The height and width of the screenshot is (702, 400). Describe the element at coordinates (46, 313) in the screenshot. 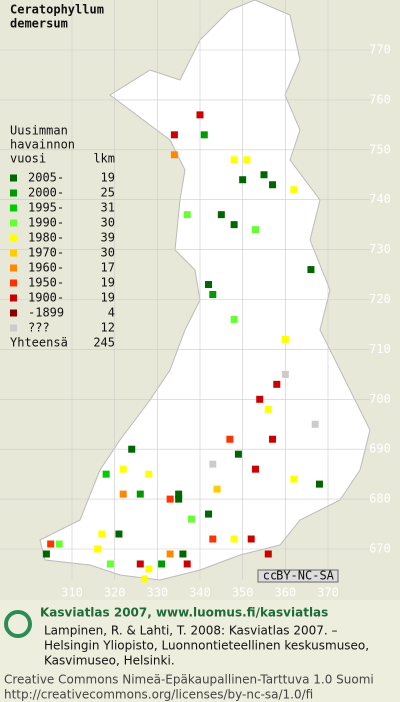

I see `legend-label: -1899` at that location.